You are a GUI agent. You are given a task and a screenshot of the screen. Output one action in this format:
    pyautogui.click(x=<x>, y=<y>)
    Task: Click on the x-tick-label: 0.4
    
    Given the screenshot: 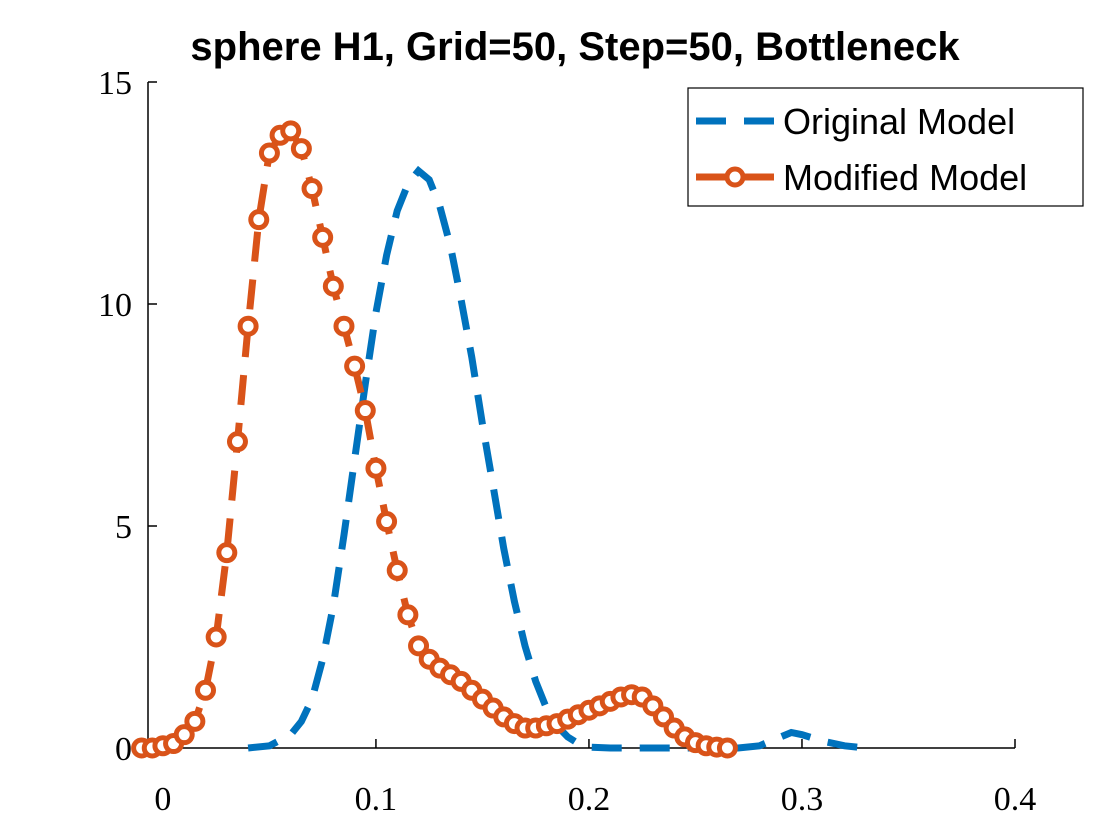 What is the action you would take?
    pyautogui.click(x=1015, y=799)
    